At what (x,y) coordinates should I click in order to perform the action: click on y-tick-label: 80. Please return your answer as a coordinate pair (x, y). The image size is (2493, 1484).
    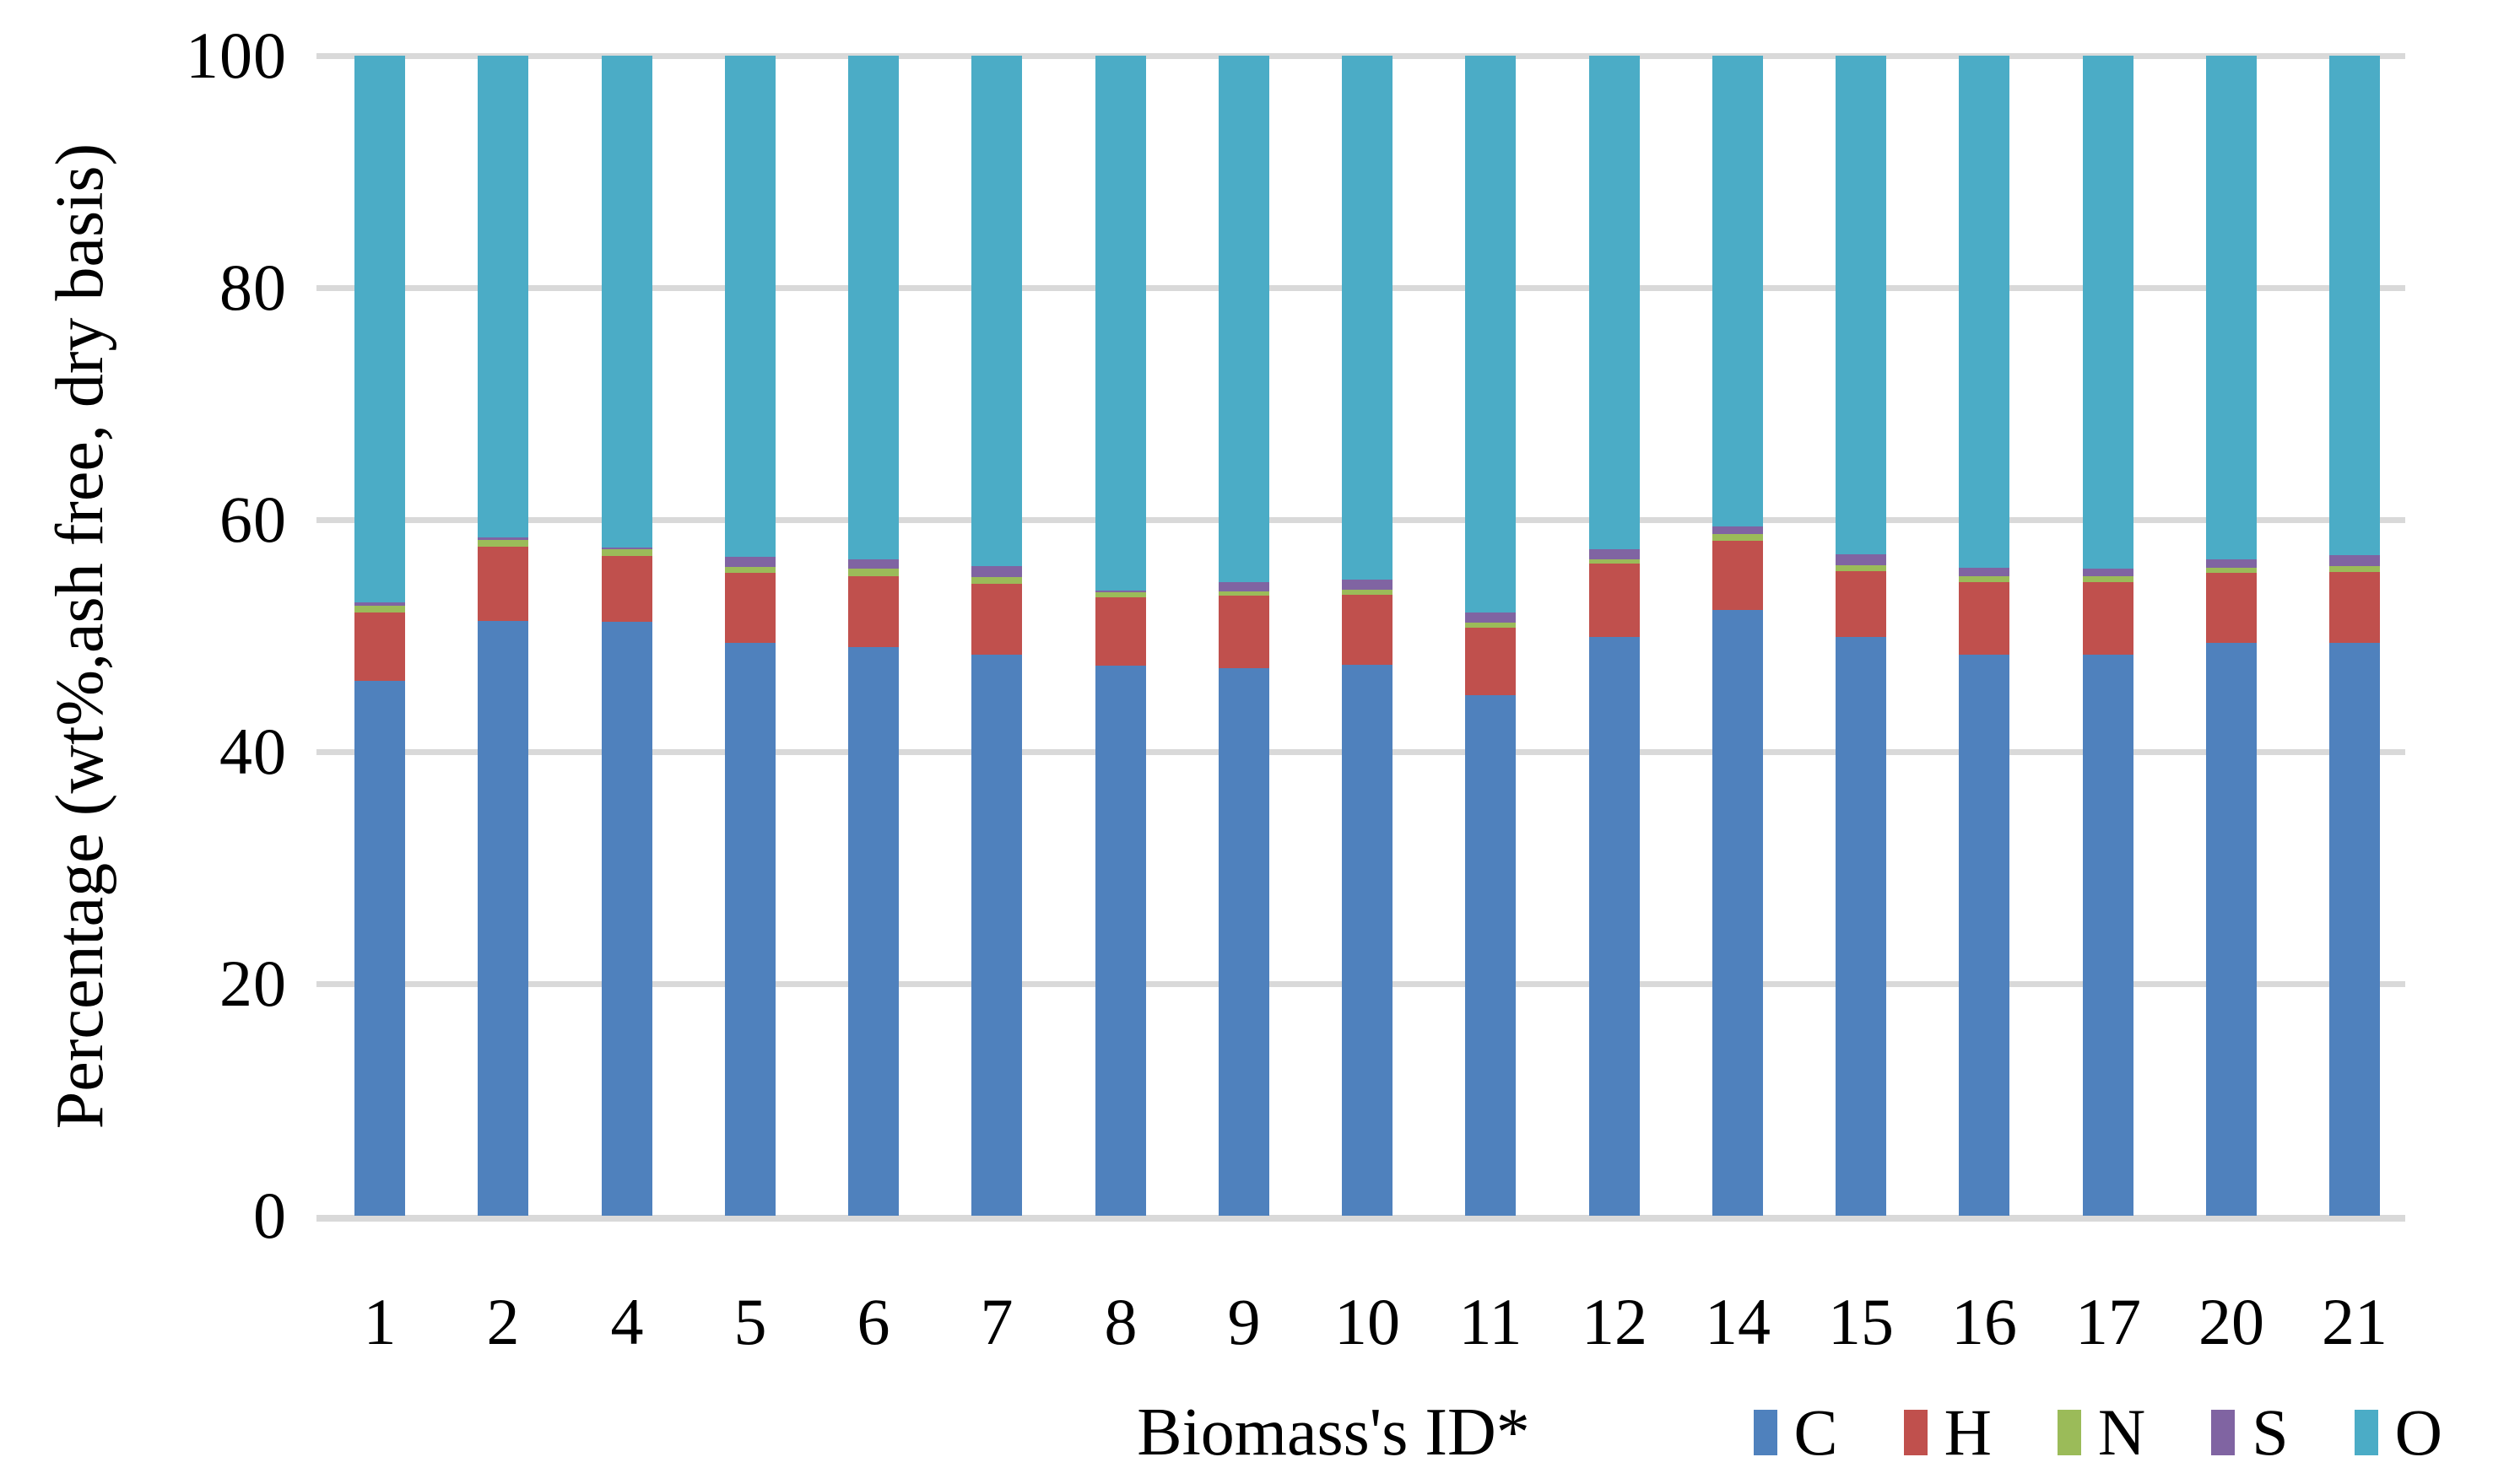
    Looking at the image, I should click on (253, 287).